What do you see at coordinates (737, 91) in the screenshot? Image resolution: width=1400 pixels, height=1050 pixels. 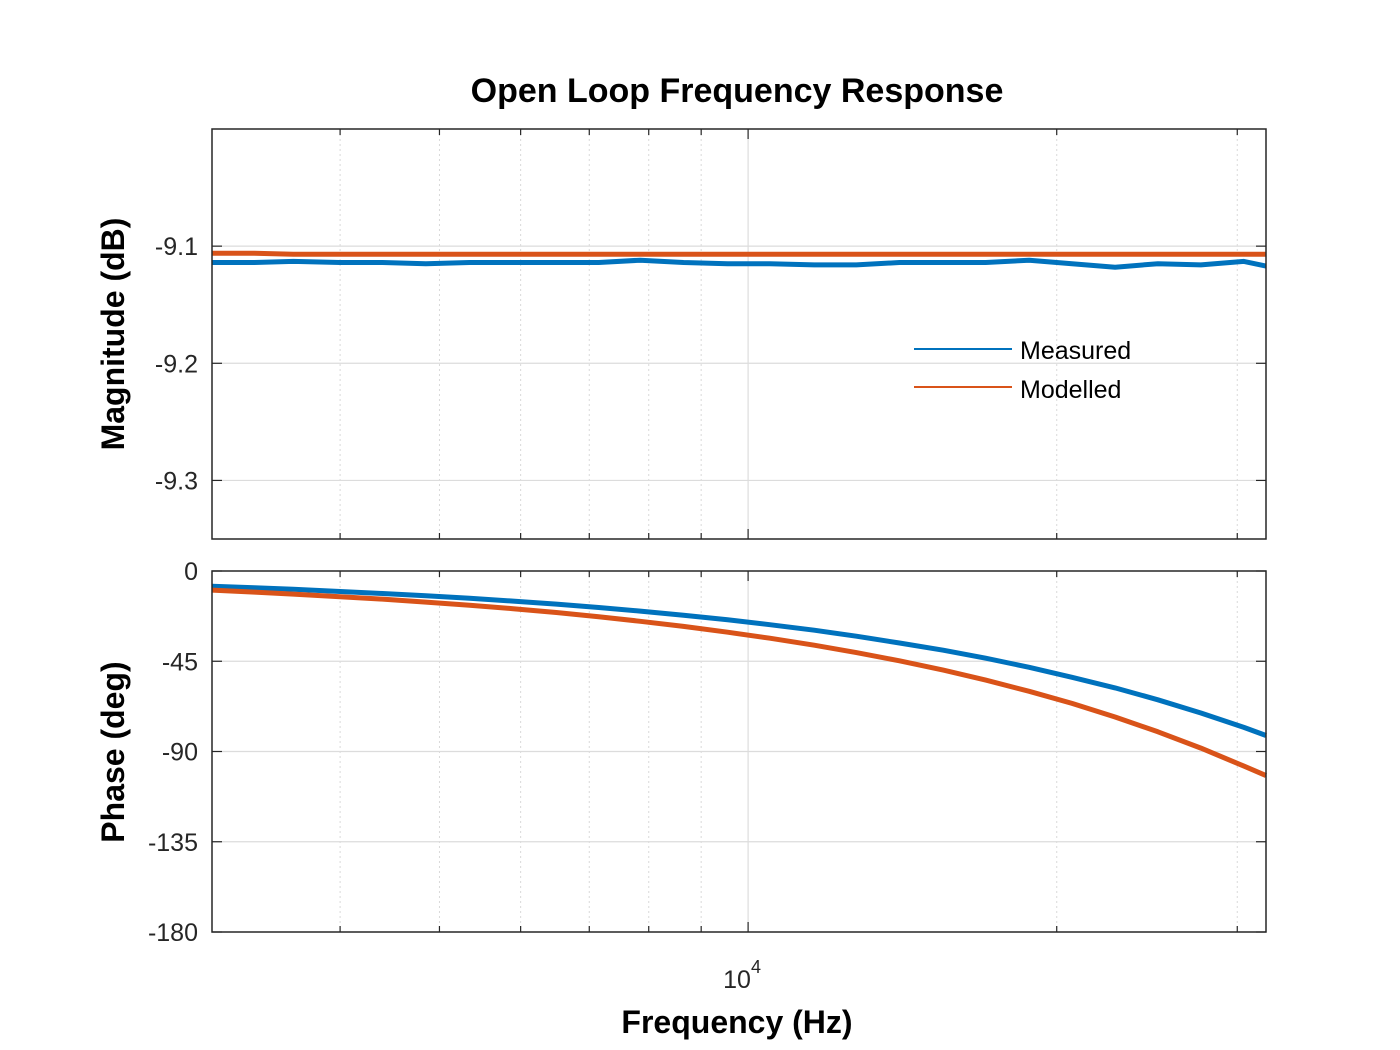 I see `chart-title: Open Loop Frequency Response` at bounding box center [737, 91].